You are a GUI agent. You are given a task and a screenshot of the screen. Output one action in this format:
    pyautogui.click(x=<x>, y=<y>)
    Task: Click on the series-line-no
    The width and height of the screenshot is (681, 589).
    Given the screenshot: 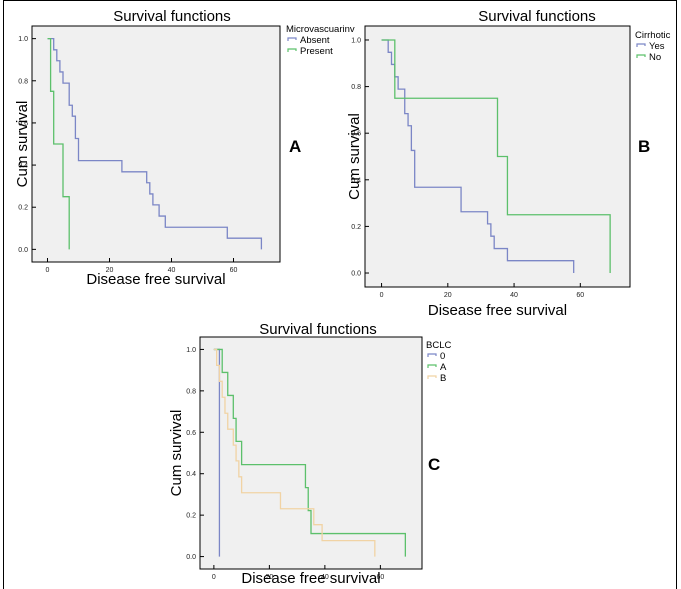 What is the action you would take?
    pyautogui.click(x=496, y=156)
    